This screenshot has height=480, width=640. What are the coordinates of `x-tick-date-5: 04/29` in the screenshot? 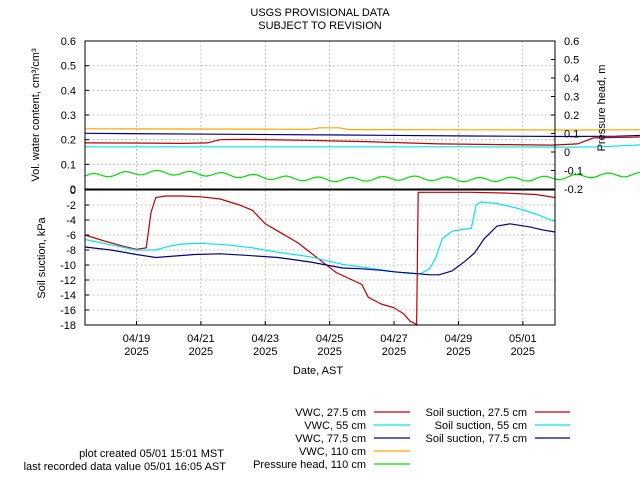 It's located at (459, 339).